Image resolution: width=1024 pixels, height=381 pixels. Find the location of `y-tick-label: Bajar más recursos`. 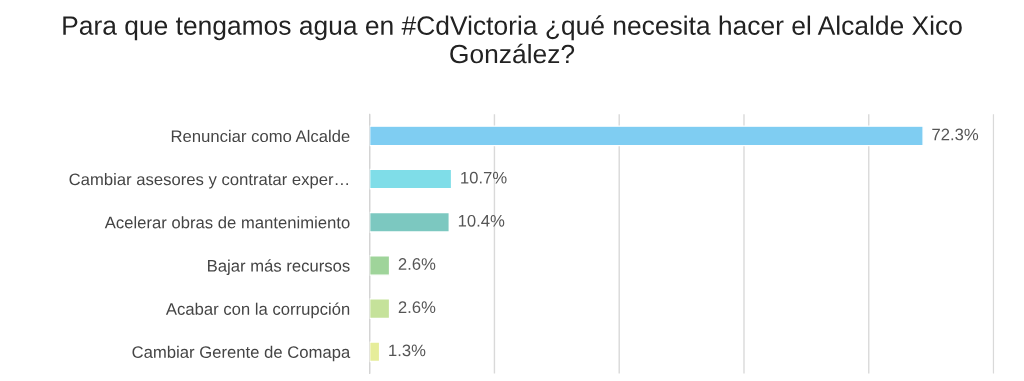

y-tick-label: Bajar más recursos is located at coordinates (279, 267).